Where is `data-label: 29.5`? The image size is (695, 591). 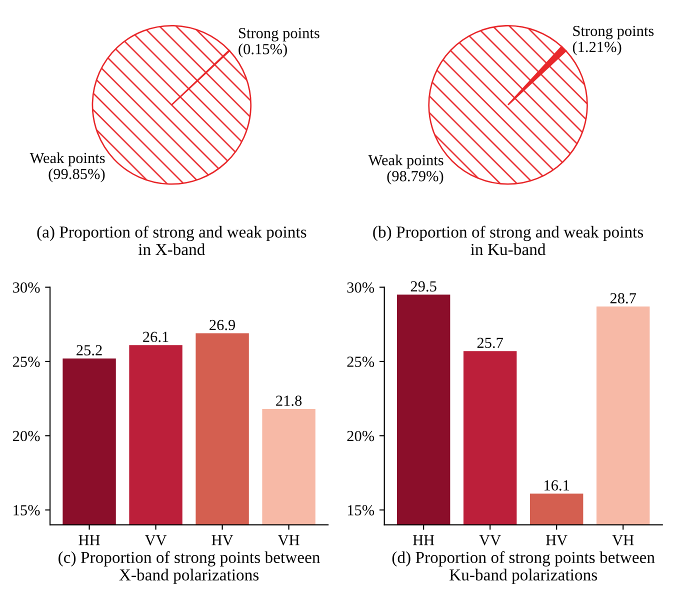 data-label: 29.5 is located at coordinates (423, 286).